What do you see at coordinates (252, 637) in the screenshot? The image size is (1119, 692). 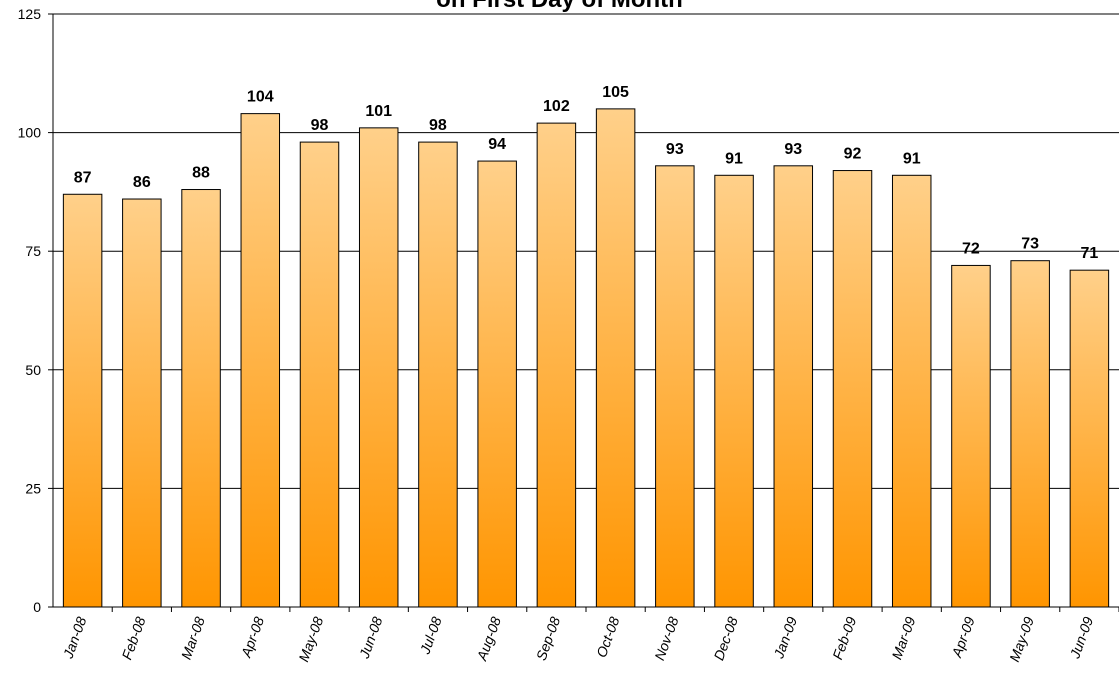 I see `x-tick-label: Apr-08` at bounding box center [252, 637].